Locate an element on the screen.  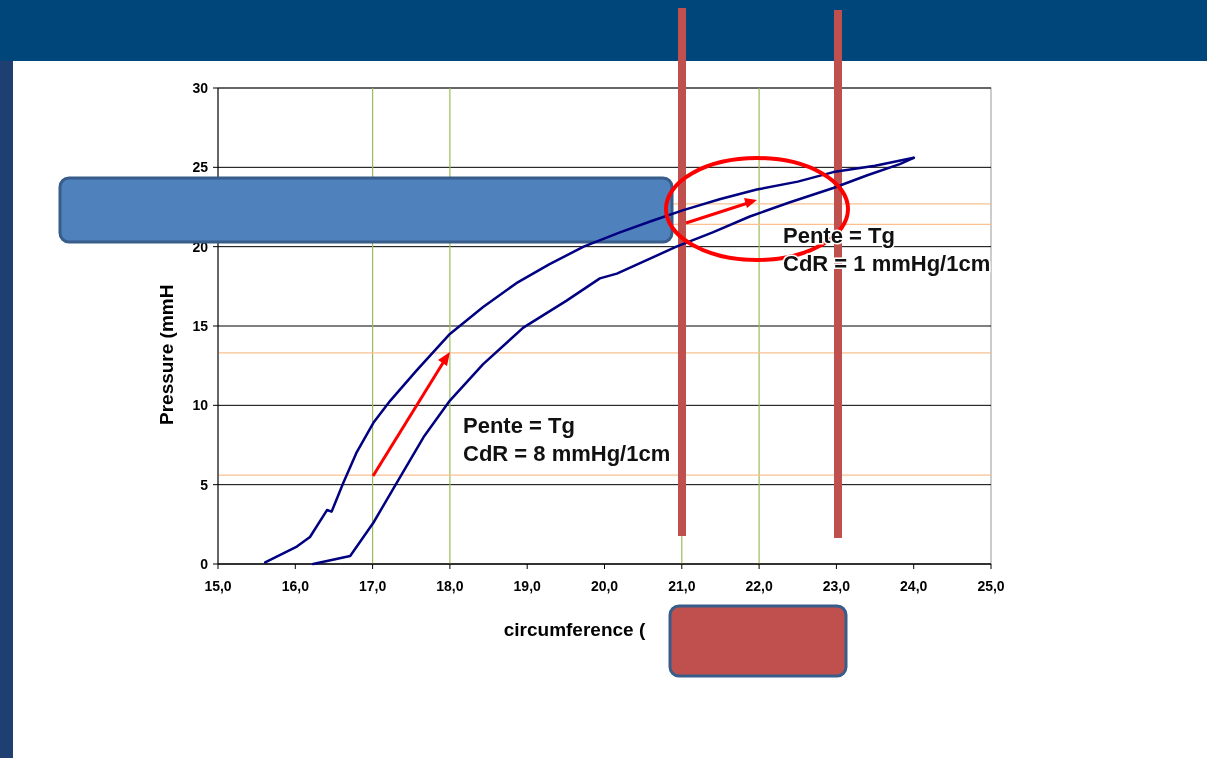
x-tick-label: 21,0 is located at coordinates (682, 586).